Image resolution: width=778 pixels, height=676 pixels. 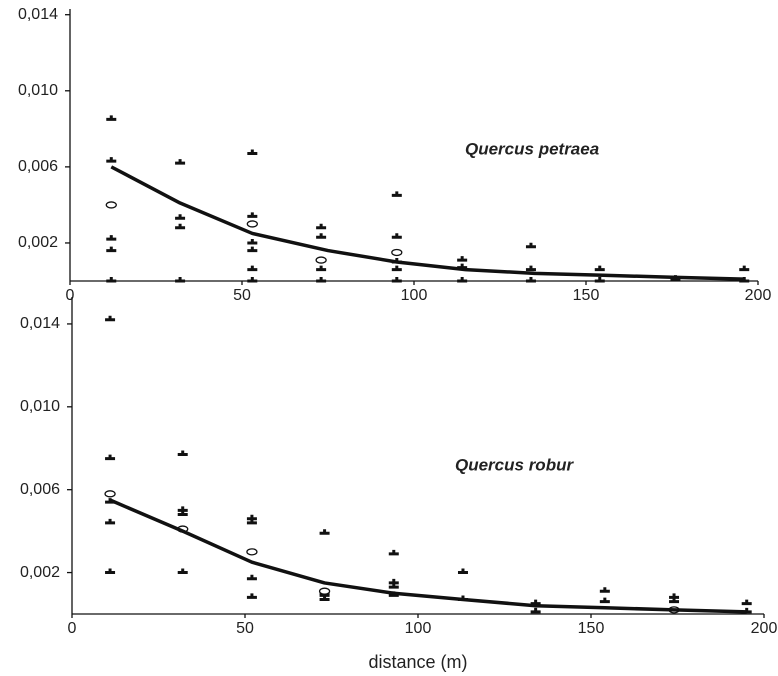 What do you see at coordinates (417, 662) in the screenshot?
I see `x-axis-title: distance (m)` at bounding box center [417, 662].